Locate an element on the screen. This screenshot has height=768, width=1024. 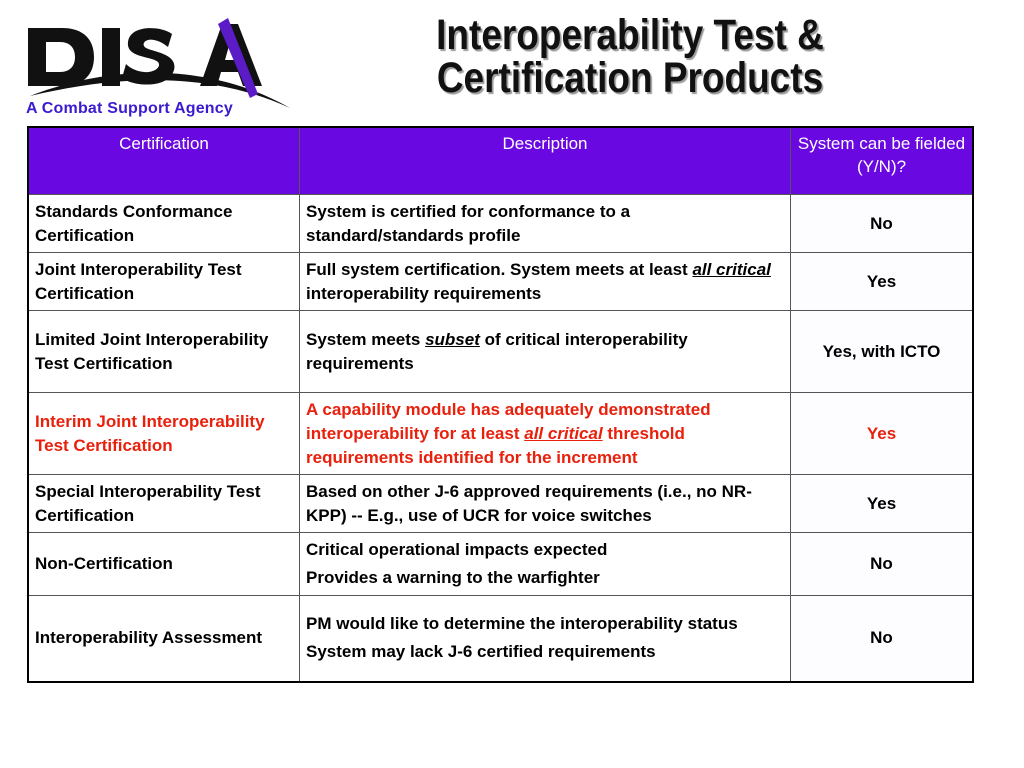
description-text: interoperability requirements is located at coordinates (424, 293).